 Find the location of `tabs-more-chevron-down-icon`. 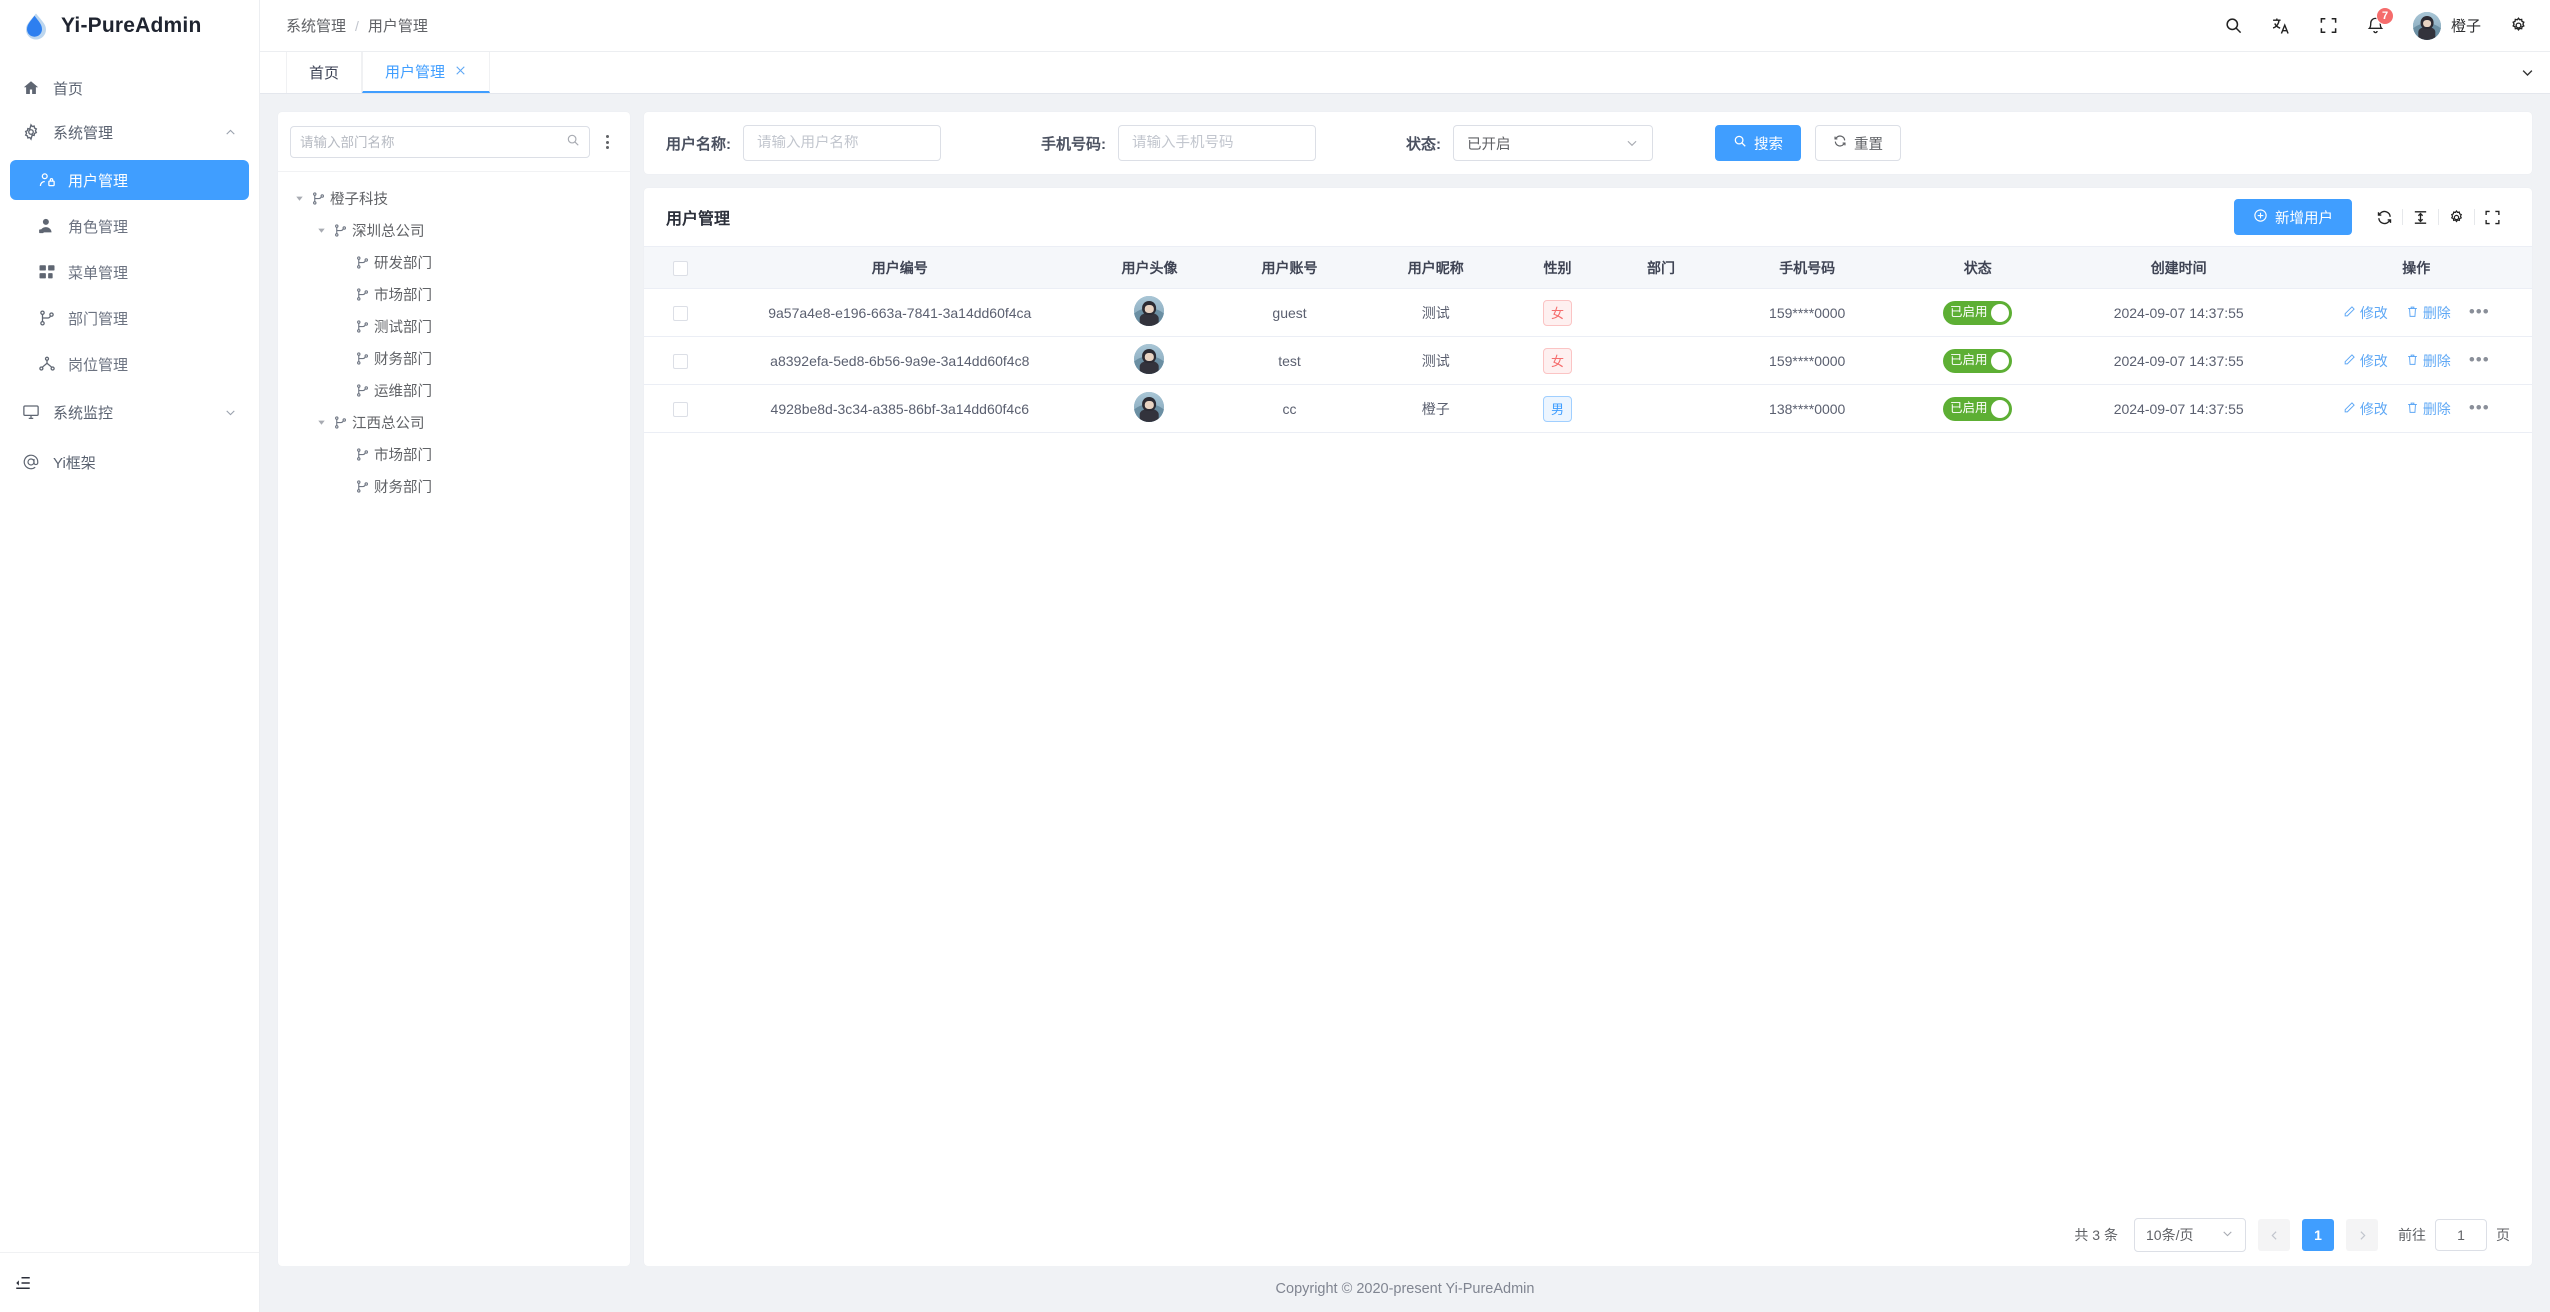

tabs-more-chevron-down-icon is located at coordinates (2527, 72).